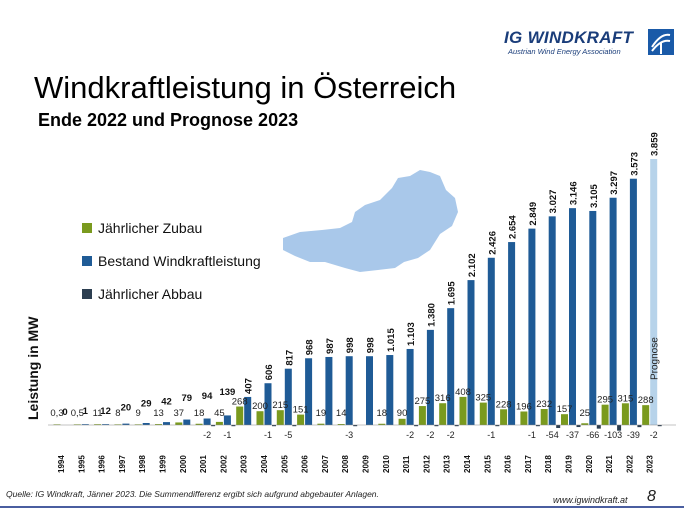  What do you see at coordinates (553, 202) in the screenshot?
I see `label-bestand-2018: 3.027` at bounding box center [553, 202].